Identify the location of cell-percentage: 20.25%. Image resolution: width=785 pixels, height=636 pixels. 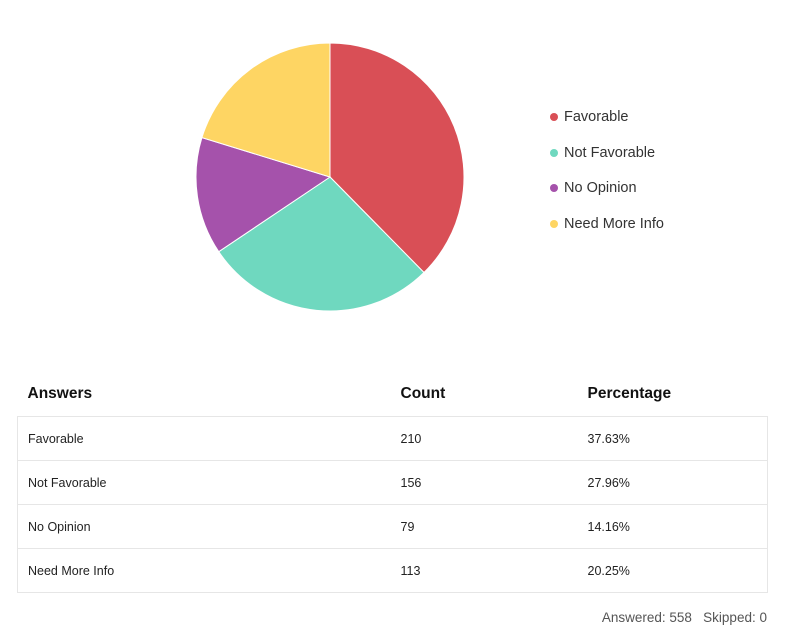
(677, 570).